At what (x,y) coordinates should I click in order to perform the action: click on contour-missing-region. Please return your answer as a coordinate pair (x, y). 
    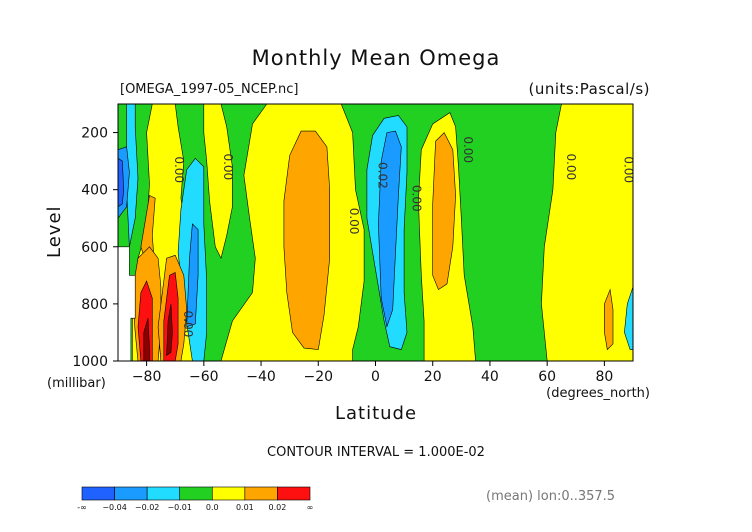
    Looking at the image, I should click on (127, 303).